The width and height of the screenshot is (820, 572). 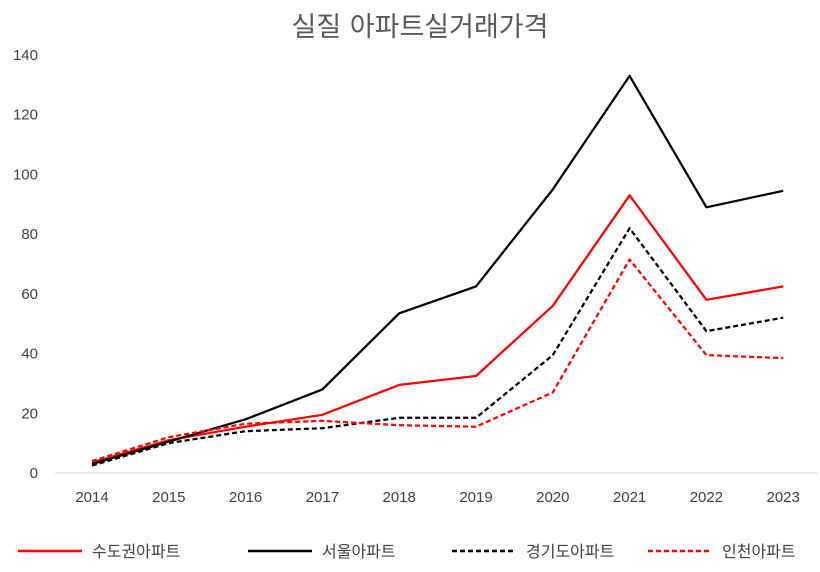 What do you see at coordinates (91, 497) in the screenshot?
I see `x-tick-label: 2014` at bounding box center [91, 497].